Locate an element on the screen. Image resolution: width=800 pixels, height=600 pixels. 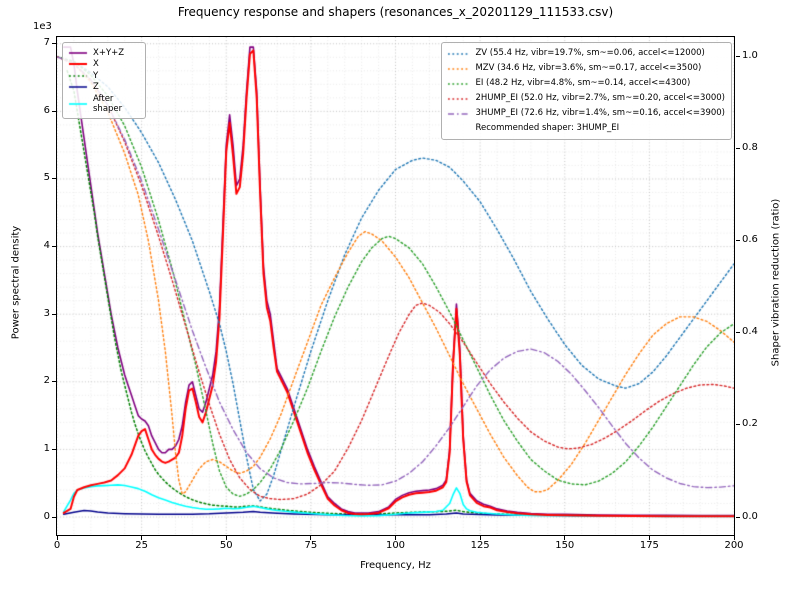
y-left-tick-label: 4 is located at coordinates (46, 246).